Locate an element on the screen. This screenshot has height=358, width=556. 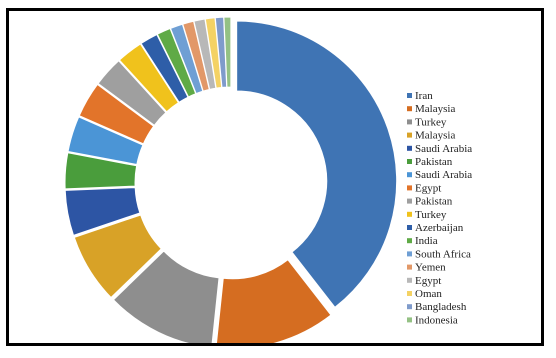
legend-label: Oman is located at coordinates (428, 294).